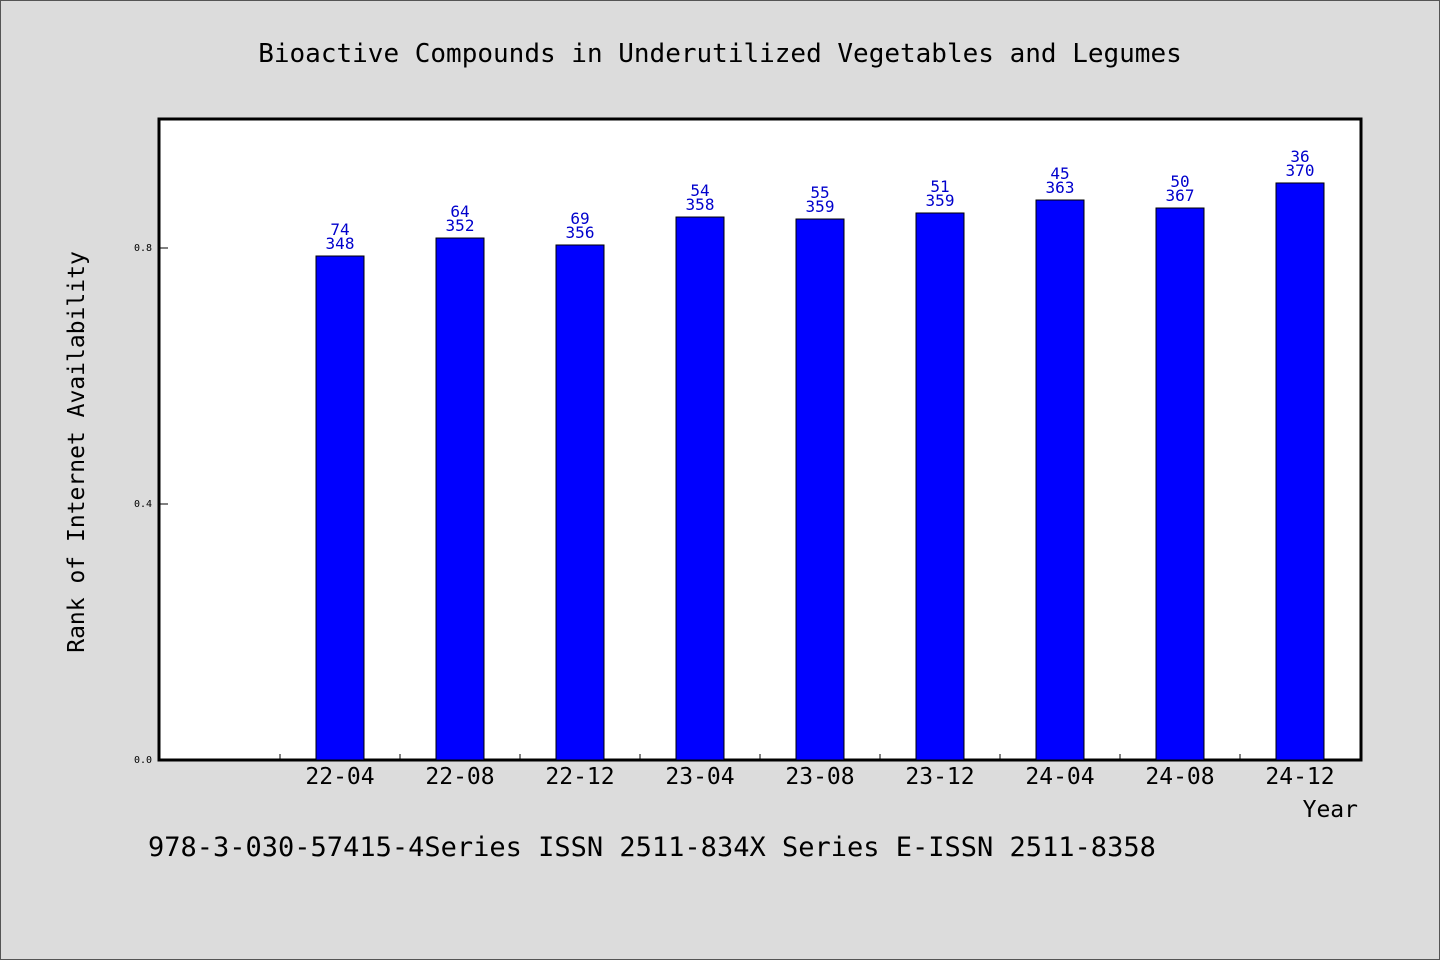 The width and height of the screenshot is (1440, 960). Describe the element at coordinates (579, 777) in the screenshot. I see `x-tick-label: 22-12` at that location.